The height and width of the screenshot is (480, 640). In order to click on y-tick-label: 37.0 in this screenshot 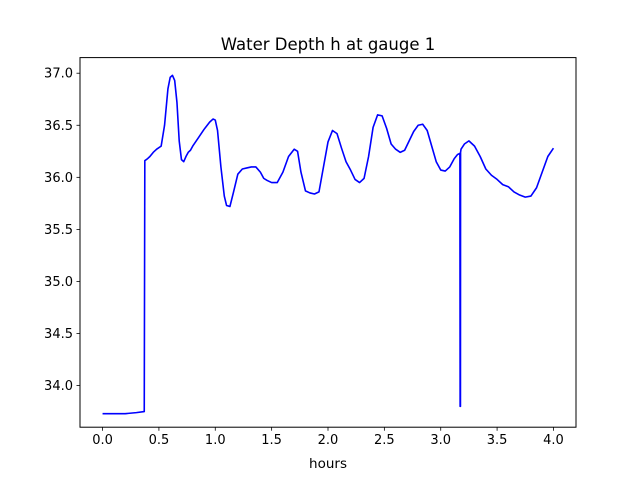, I will do `click(58, 74)`.